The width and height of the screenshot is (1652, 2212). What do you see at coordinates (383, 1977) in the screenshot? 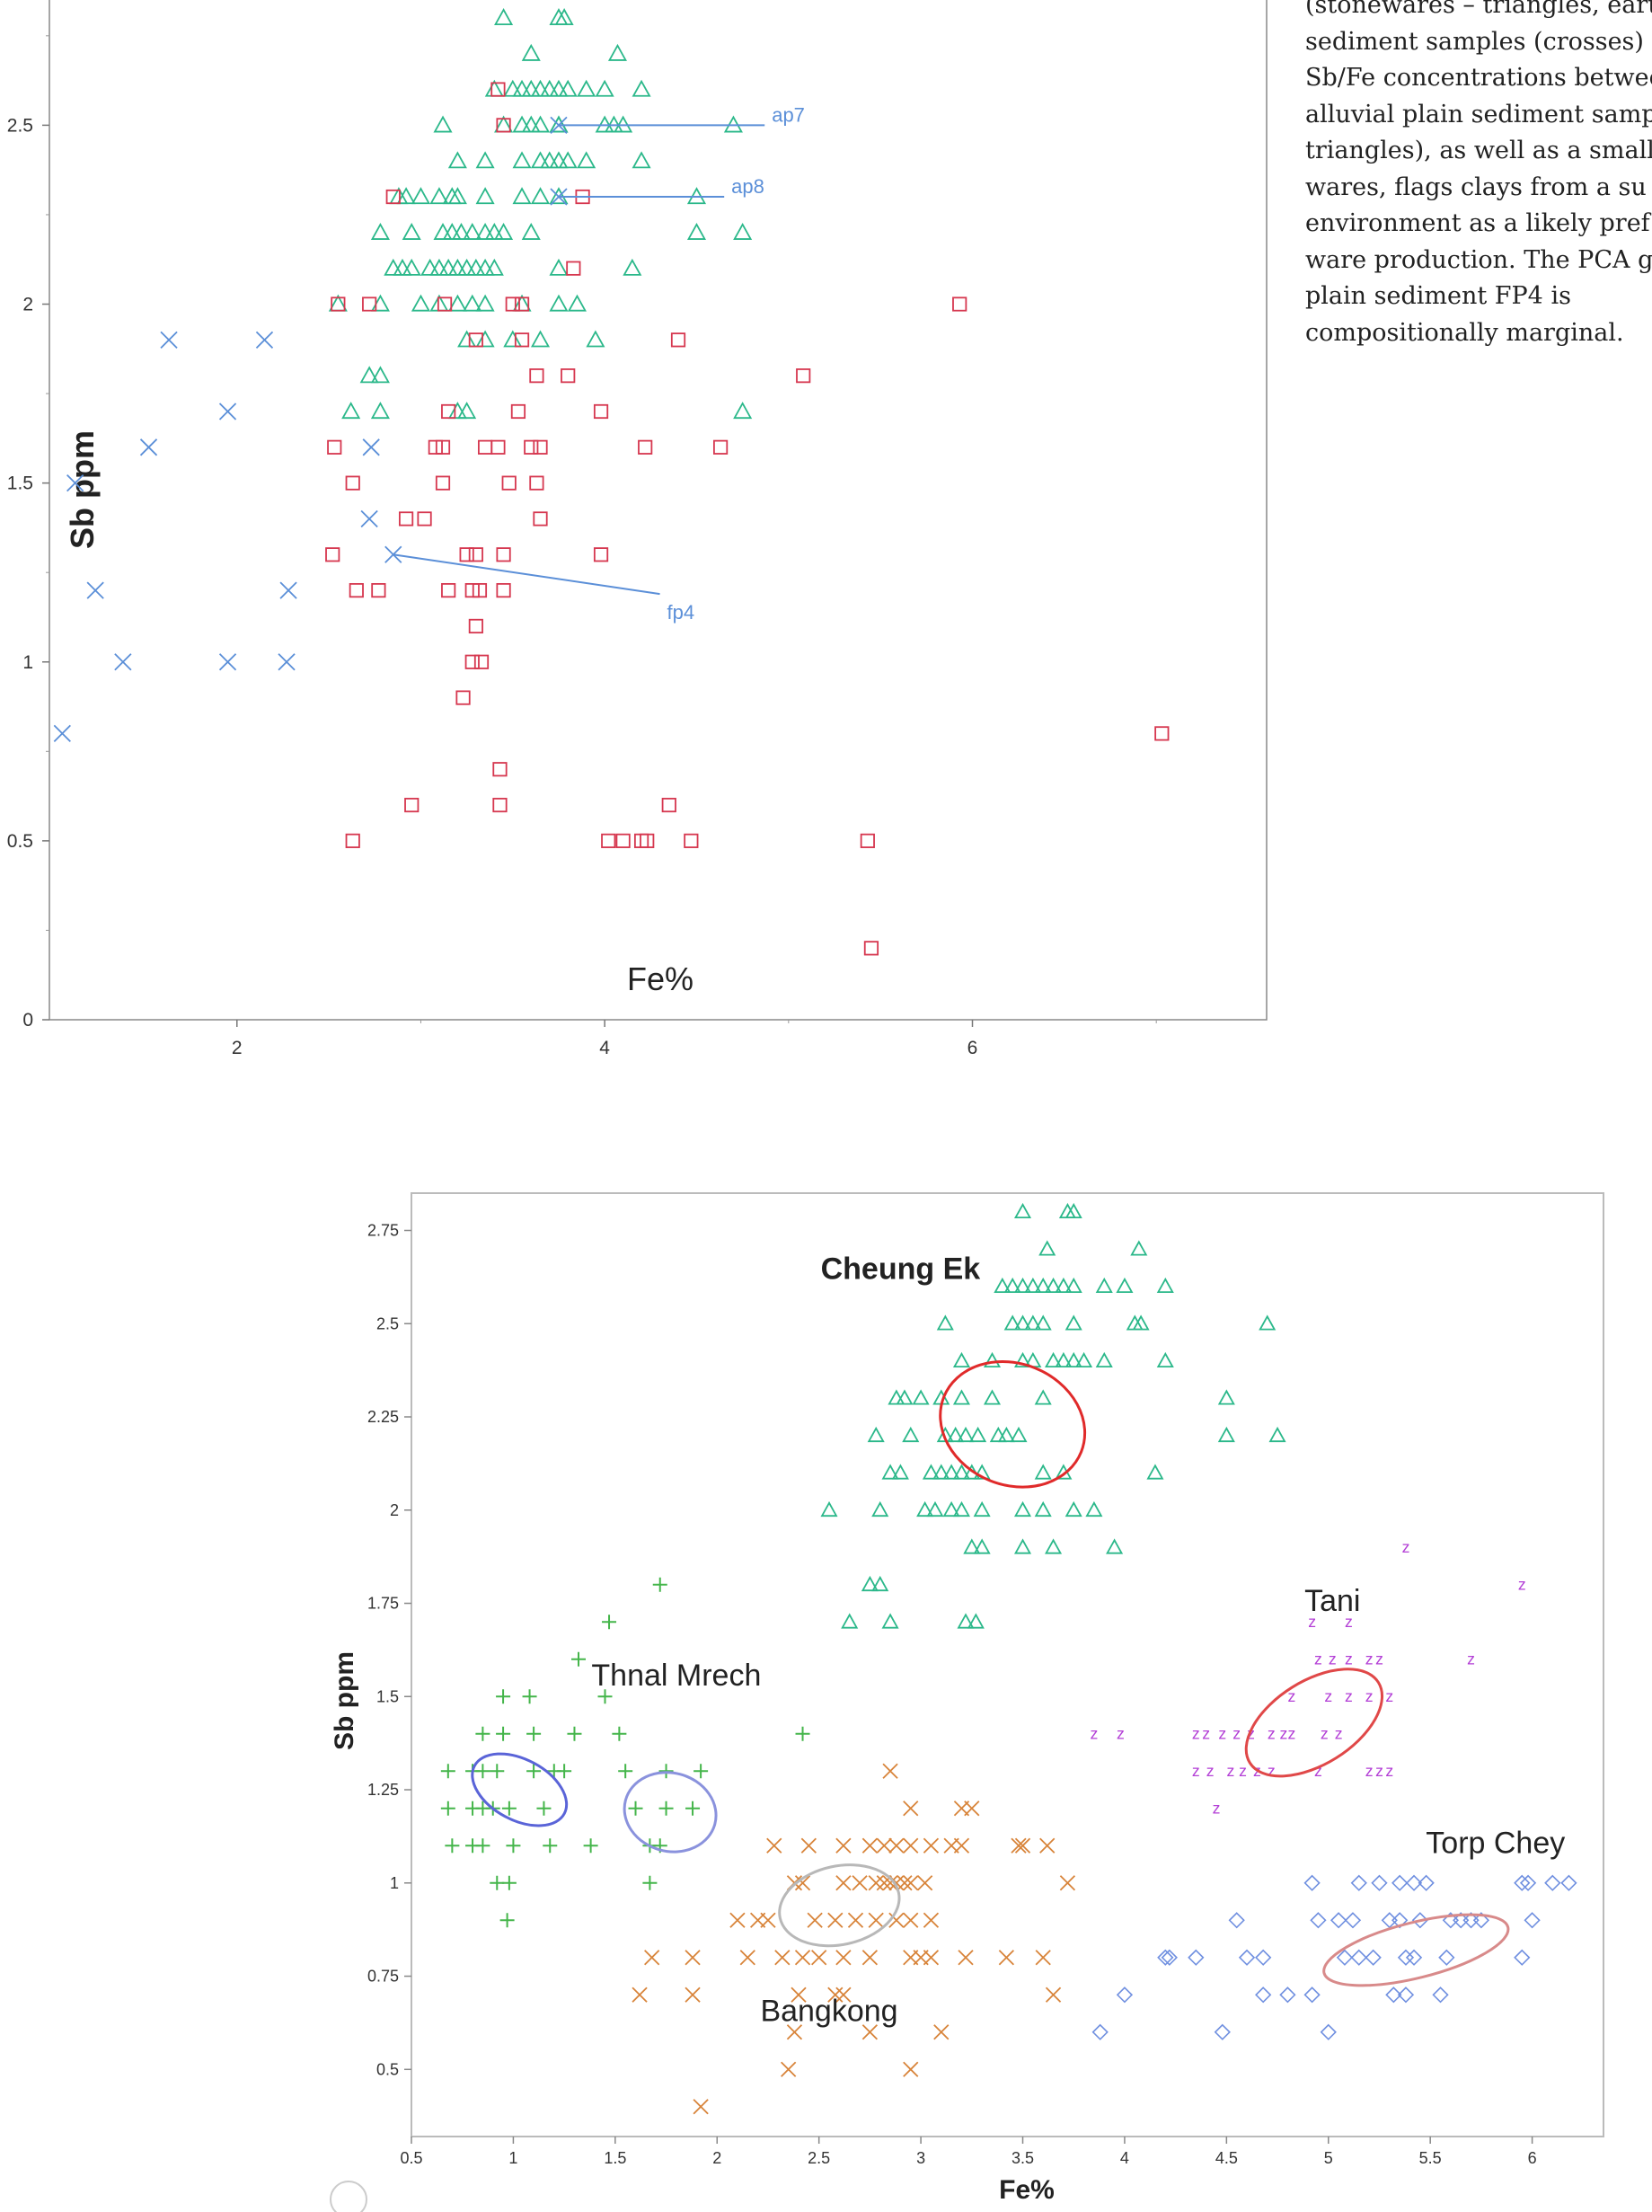
I see `y-tick-label: 0.75` at bounding box center [383, 1977].